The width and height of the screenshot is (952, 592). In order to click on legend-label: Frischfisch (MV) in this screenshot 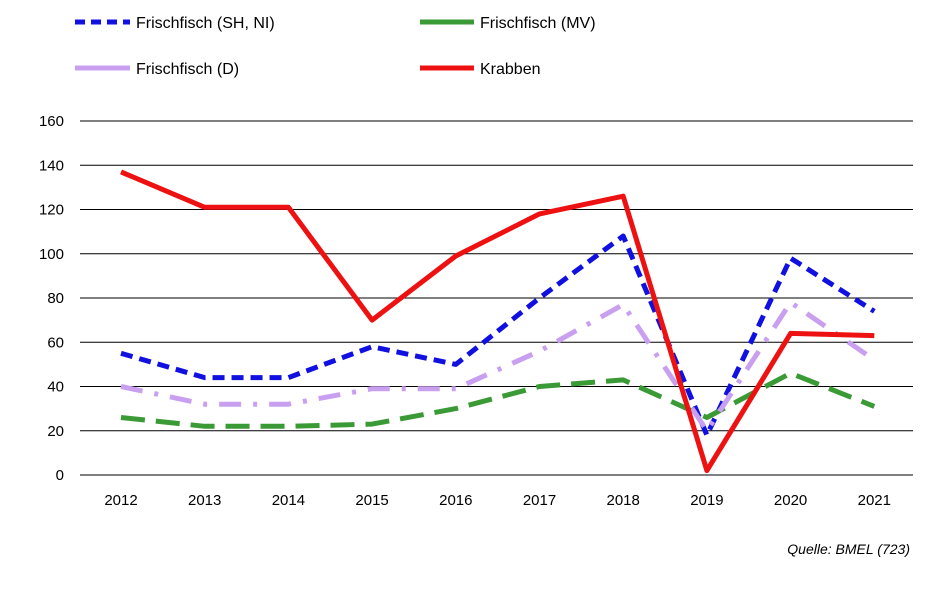, I will do `click(538, 23)`.